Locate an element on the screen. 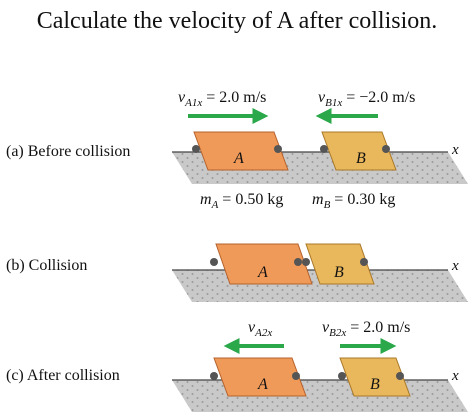 The image size is (474, 414). mass-a-label: mA = 0.50 kg is located at coordinates (242, 201).